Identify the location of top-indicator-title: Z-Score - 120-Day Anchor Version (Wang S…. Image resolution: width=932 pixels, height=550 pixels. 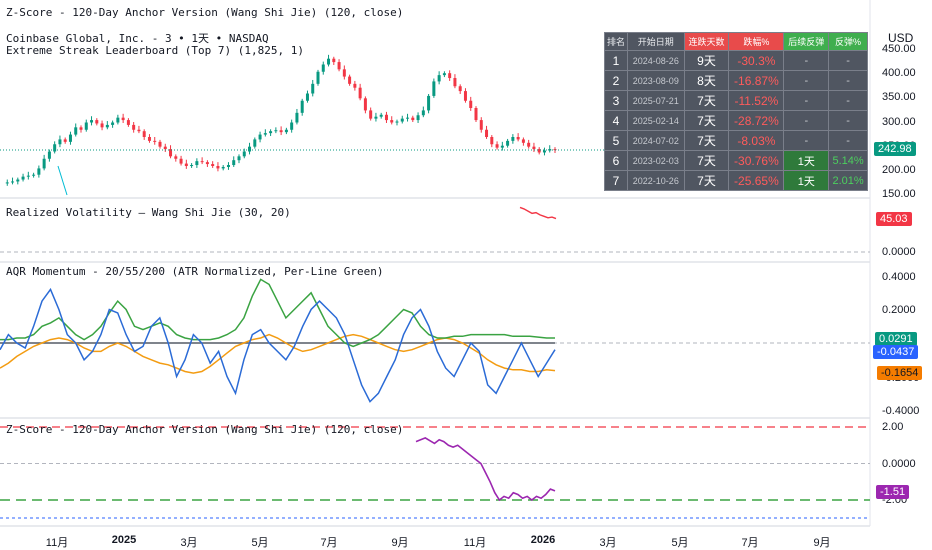
(205, 12).